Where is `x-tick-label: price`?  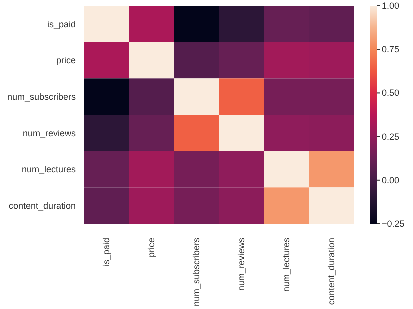
x-tick-label: price is located at coordinates (151, 248).